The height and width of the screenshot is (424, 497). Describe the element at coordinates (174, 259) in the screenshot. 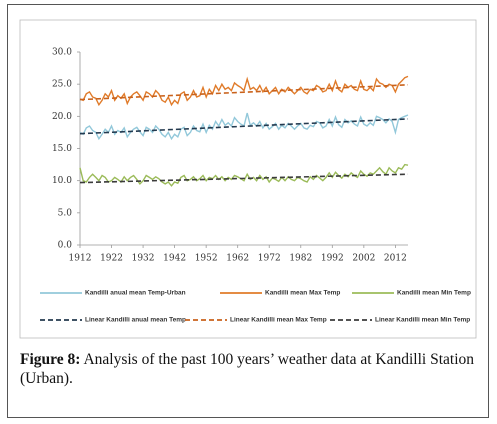

I see `x-tick-label: 1942` at that location.